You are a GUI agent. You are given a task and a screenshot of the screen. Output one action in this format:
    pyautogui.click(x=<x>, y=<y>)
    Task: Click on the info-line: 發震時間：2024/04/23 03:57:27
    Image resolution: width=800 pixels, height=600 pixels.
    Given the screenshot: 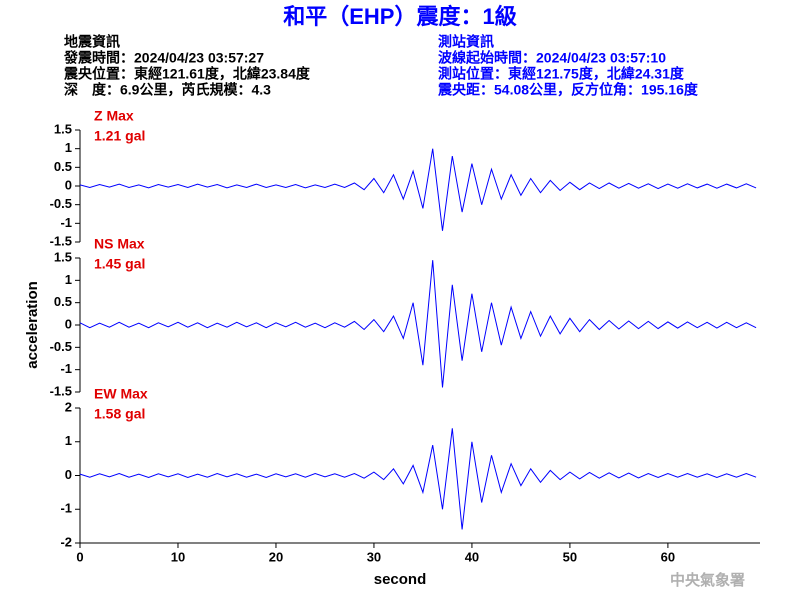 What is the action you would take?
    pyautogui.click(x=163, y=58)
    